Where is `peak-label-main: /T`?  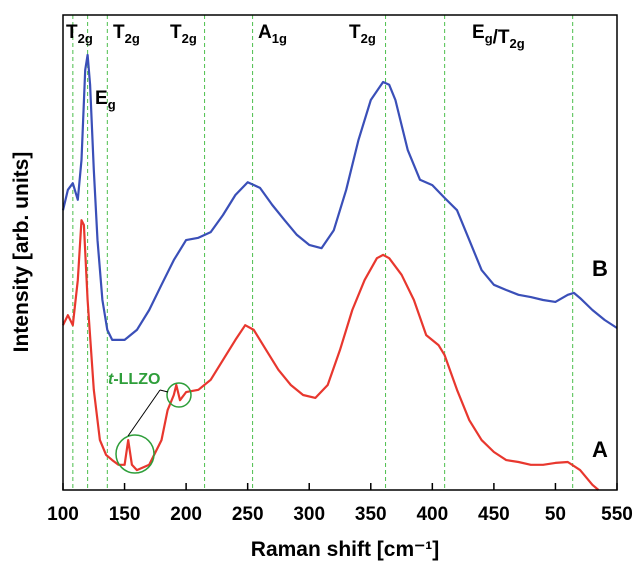 peak-label-main: /T is located at coordinates (501, 37).